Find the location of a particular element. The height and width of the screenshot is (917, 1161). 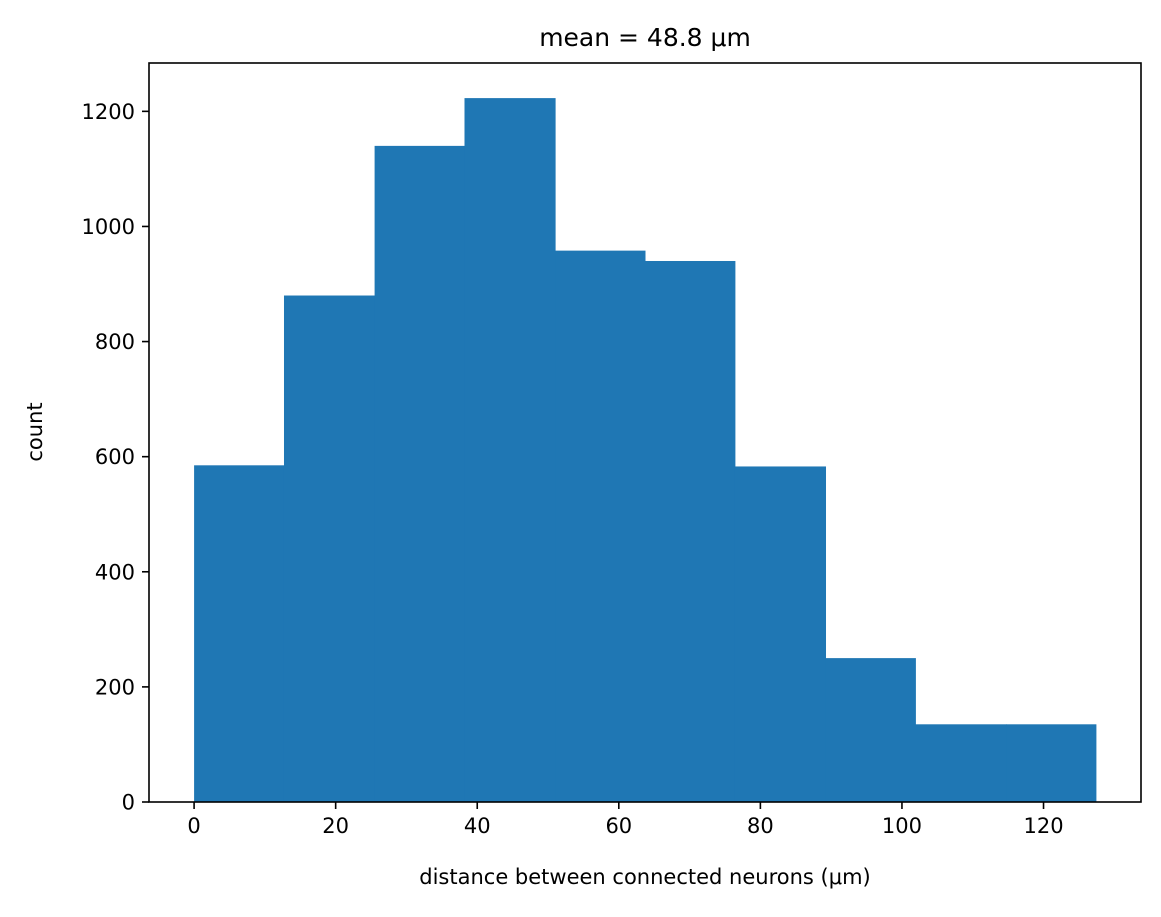

y-tick-label: 0 is located at coordinates (128, 803).